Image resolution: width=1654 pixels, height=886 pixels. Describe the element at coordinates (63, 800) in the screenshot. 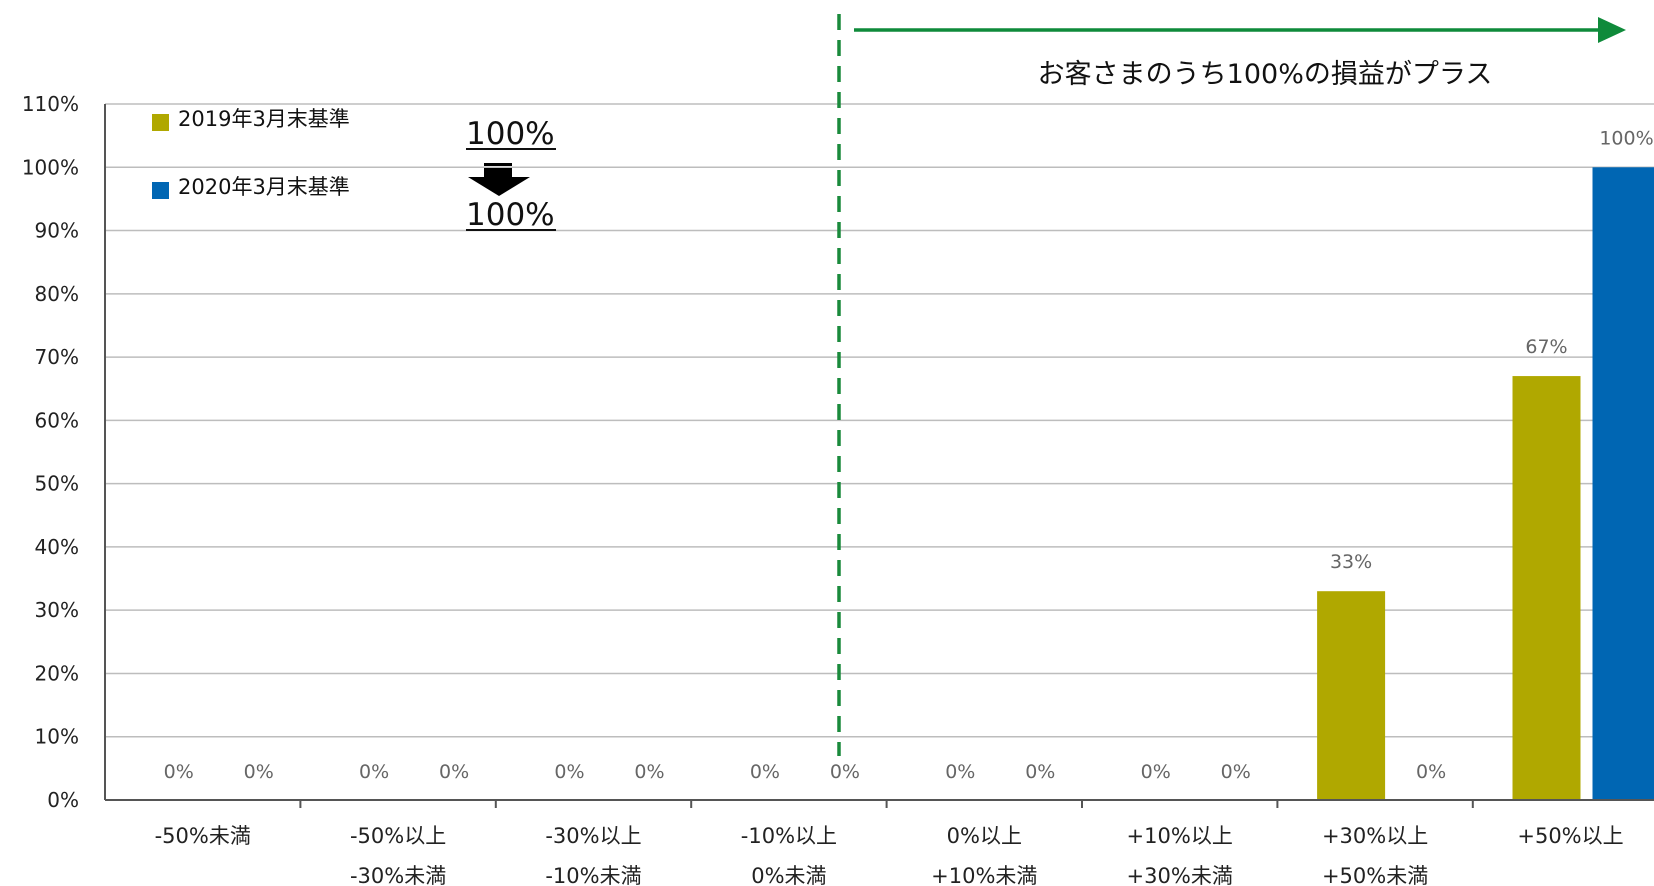

I see `y-tick-label: 0%` at that location.